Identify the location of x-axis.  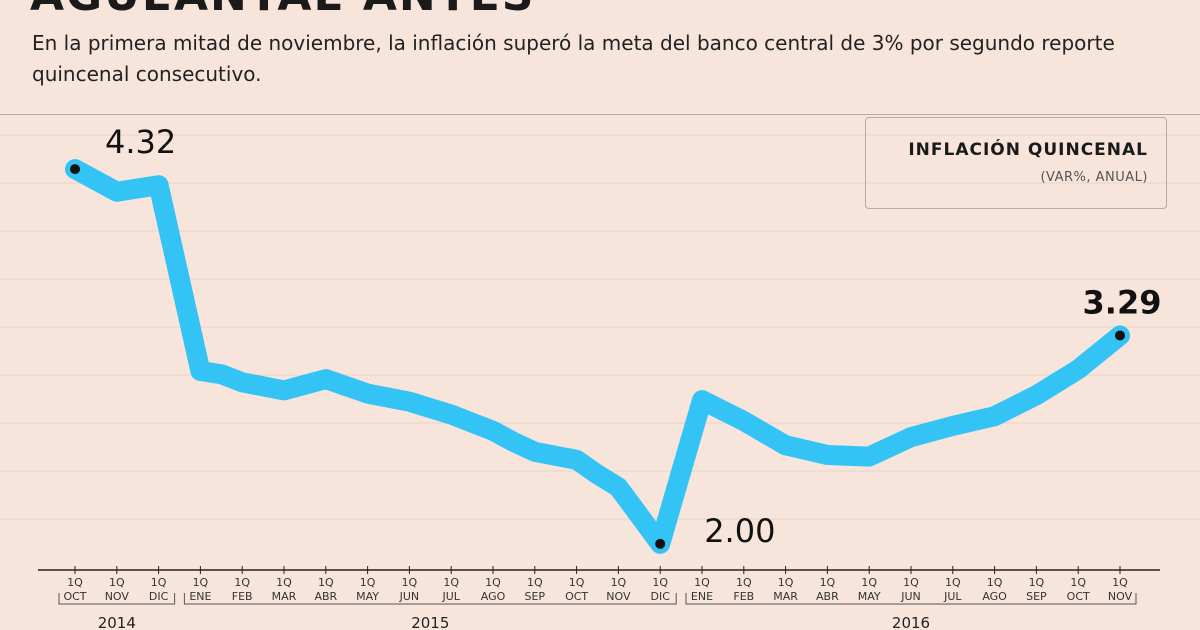
(599, 570).